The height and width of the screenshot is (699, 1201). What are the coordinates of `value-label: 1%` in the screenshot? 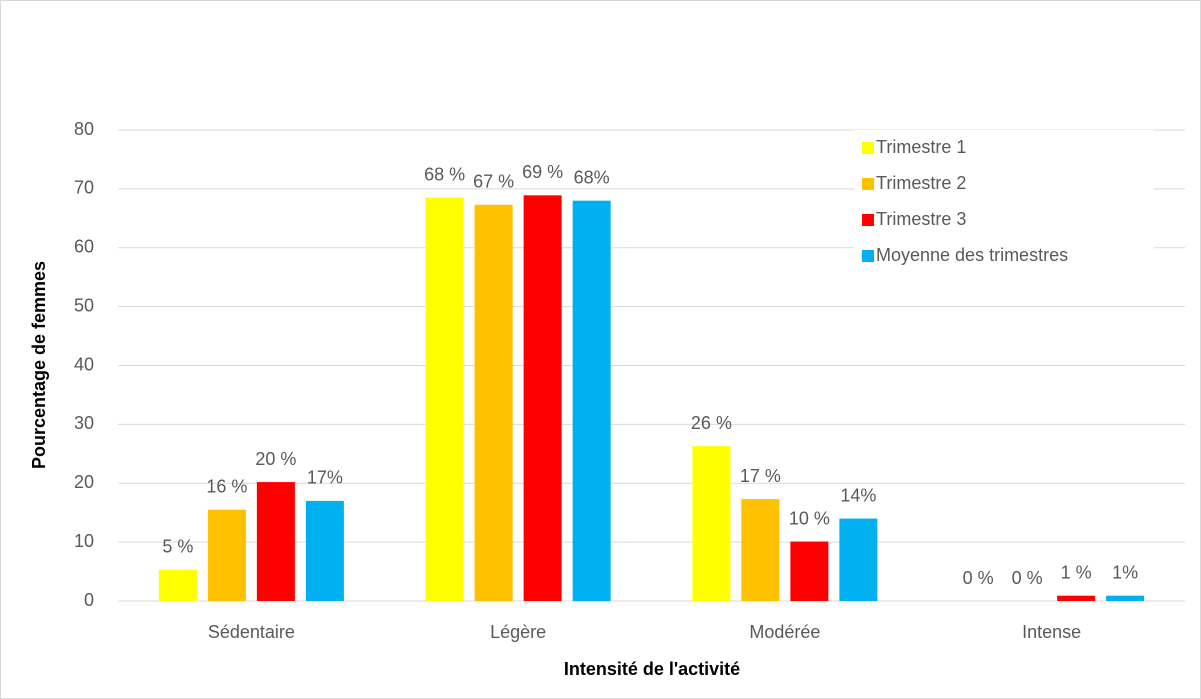 It's located at (1125, 572).